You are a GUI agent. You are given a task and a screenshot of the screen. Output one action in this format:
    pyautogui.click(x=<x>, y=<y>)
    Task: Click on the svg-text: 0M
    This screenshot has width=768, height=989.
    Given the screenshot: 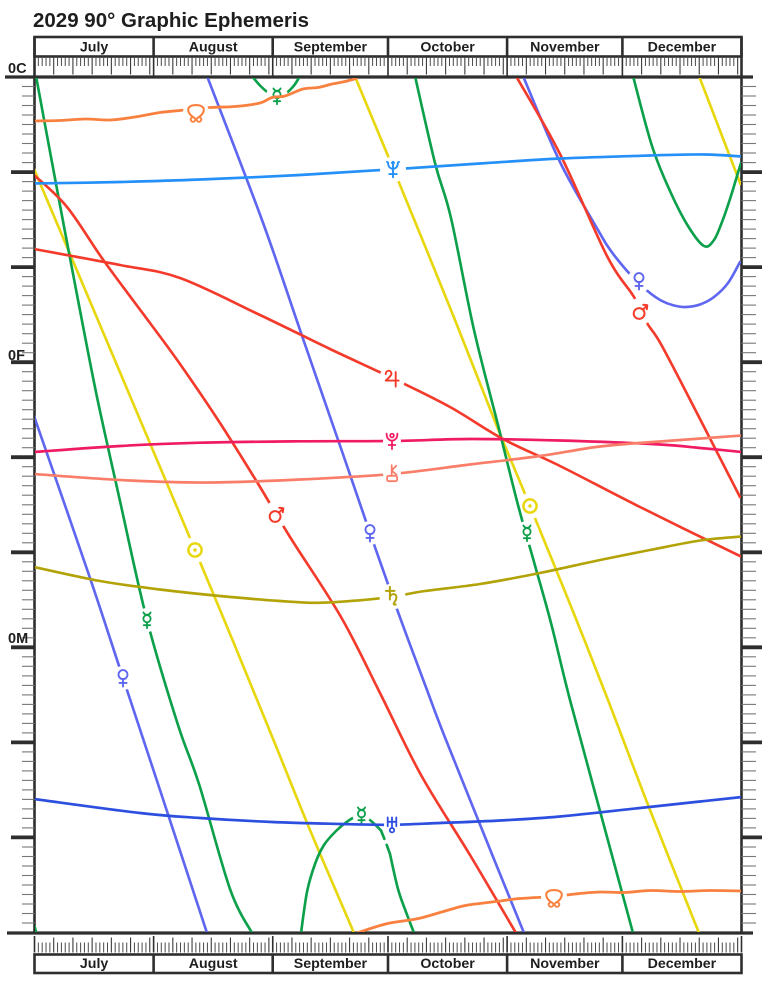 What is the action you would take?
    pyautogui.click(x=18, y=639)
    